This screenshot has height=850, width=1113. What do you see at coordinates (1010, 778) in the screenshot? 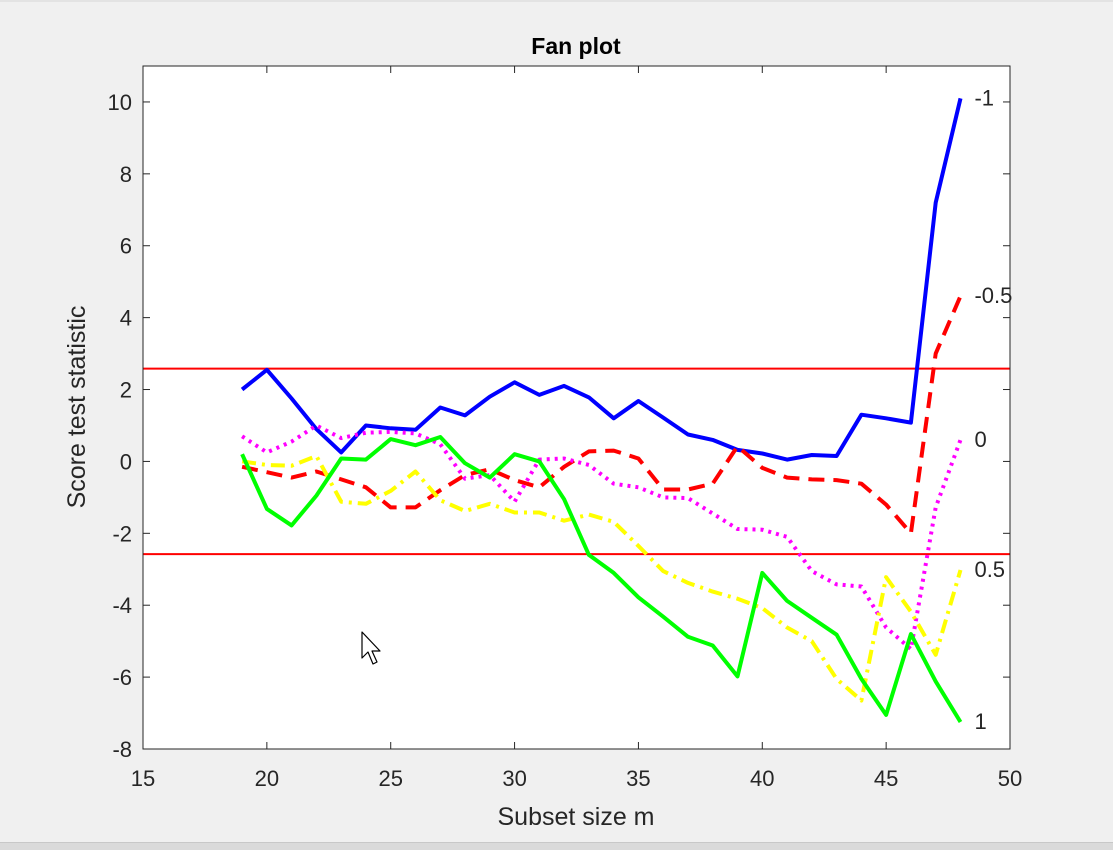
I see `x-tick-label: 50` at bounding box center [1010, 778].